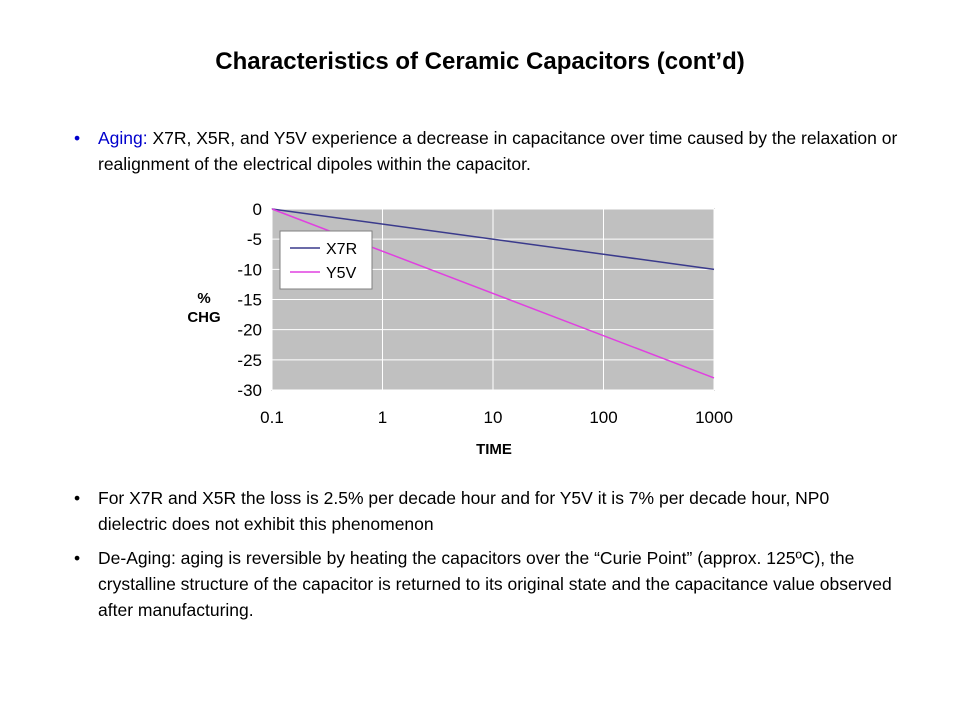 Image resolution: width=960 pixels, height=720 pixels. What do you see at coordinates (714, 417) in the screenshot?
I see `x-tick-label: 1000` at bounding box center [714, 417].